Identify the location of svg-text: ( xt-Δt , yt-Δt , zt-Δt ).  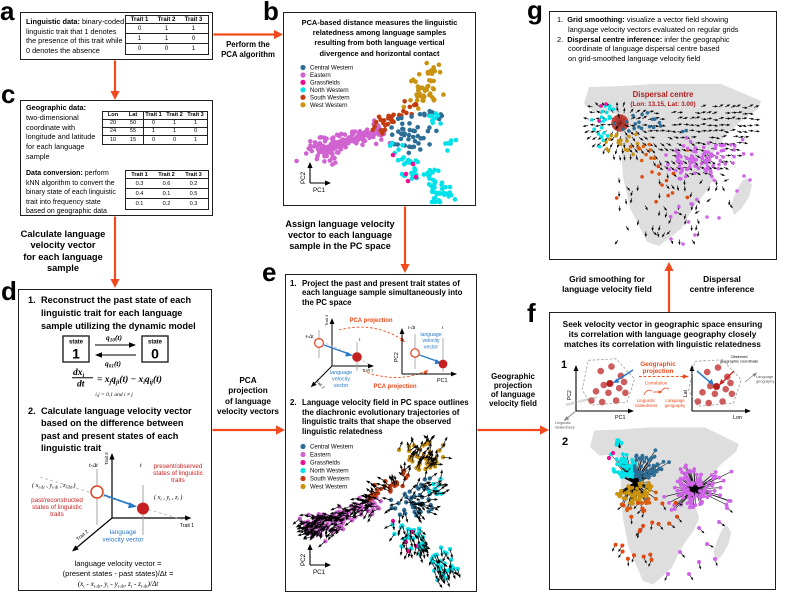
(53, 486).